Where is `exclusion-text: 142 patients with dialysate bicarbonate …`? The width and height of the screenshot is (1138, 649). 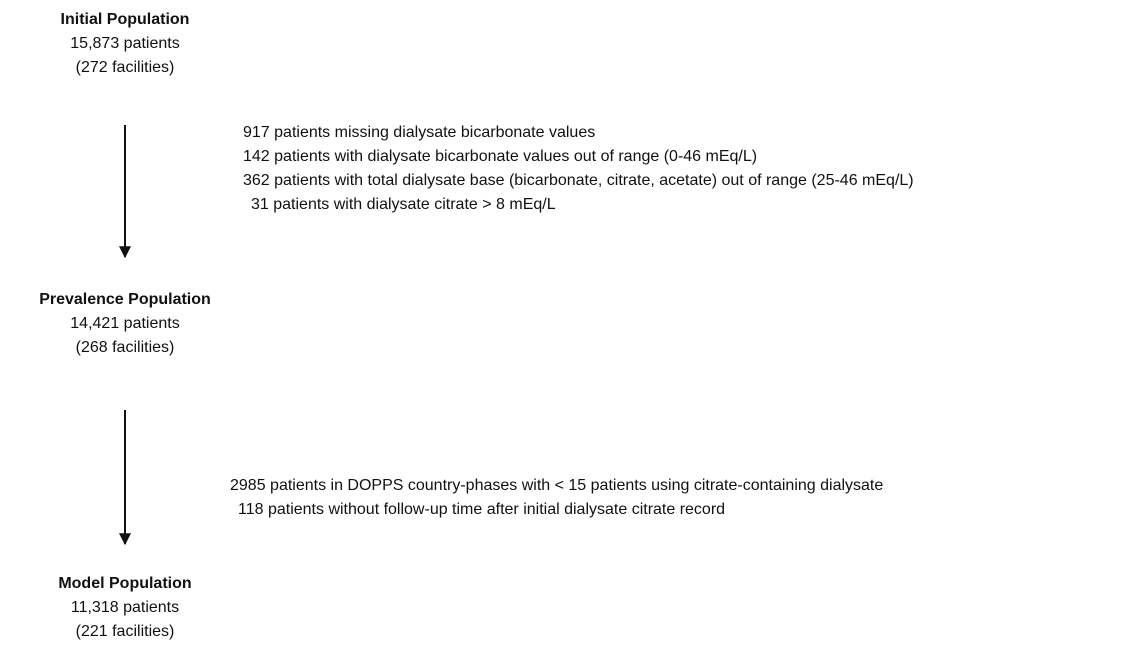 exclusion-text: 142 patients with dialysate bicarbonate … is located at coordinates (500, 156).